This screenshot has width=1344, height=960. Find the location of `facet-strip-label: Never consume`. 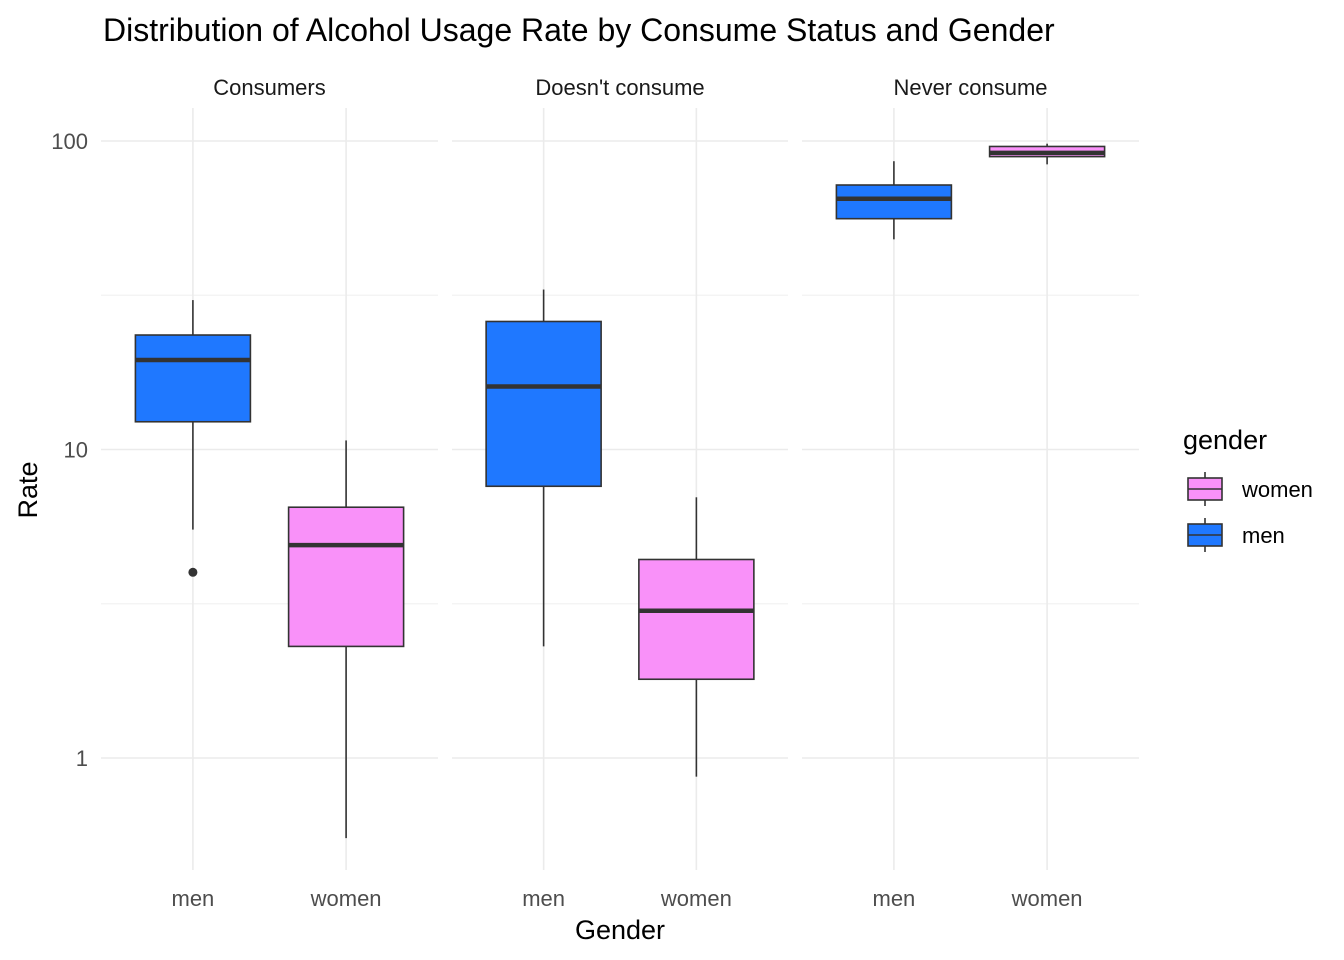

facet-strip-label: Never consume is located at coordinates (970, 87).